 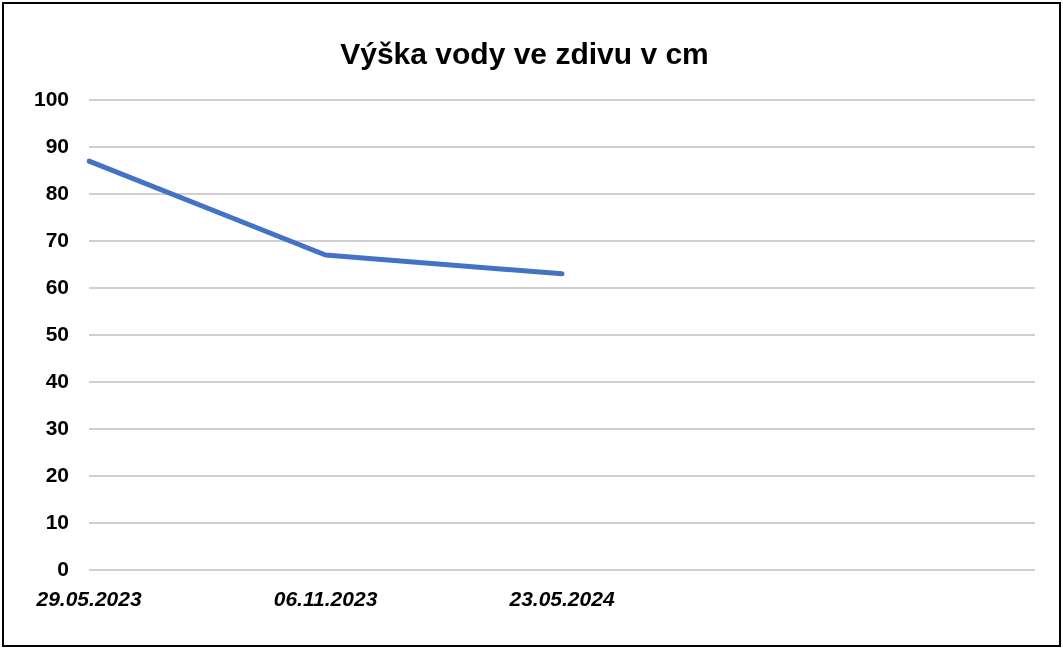 I want to click on y-tick-label: 30, so click(x=57, y=427).